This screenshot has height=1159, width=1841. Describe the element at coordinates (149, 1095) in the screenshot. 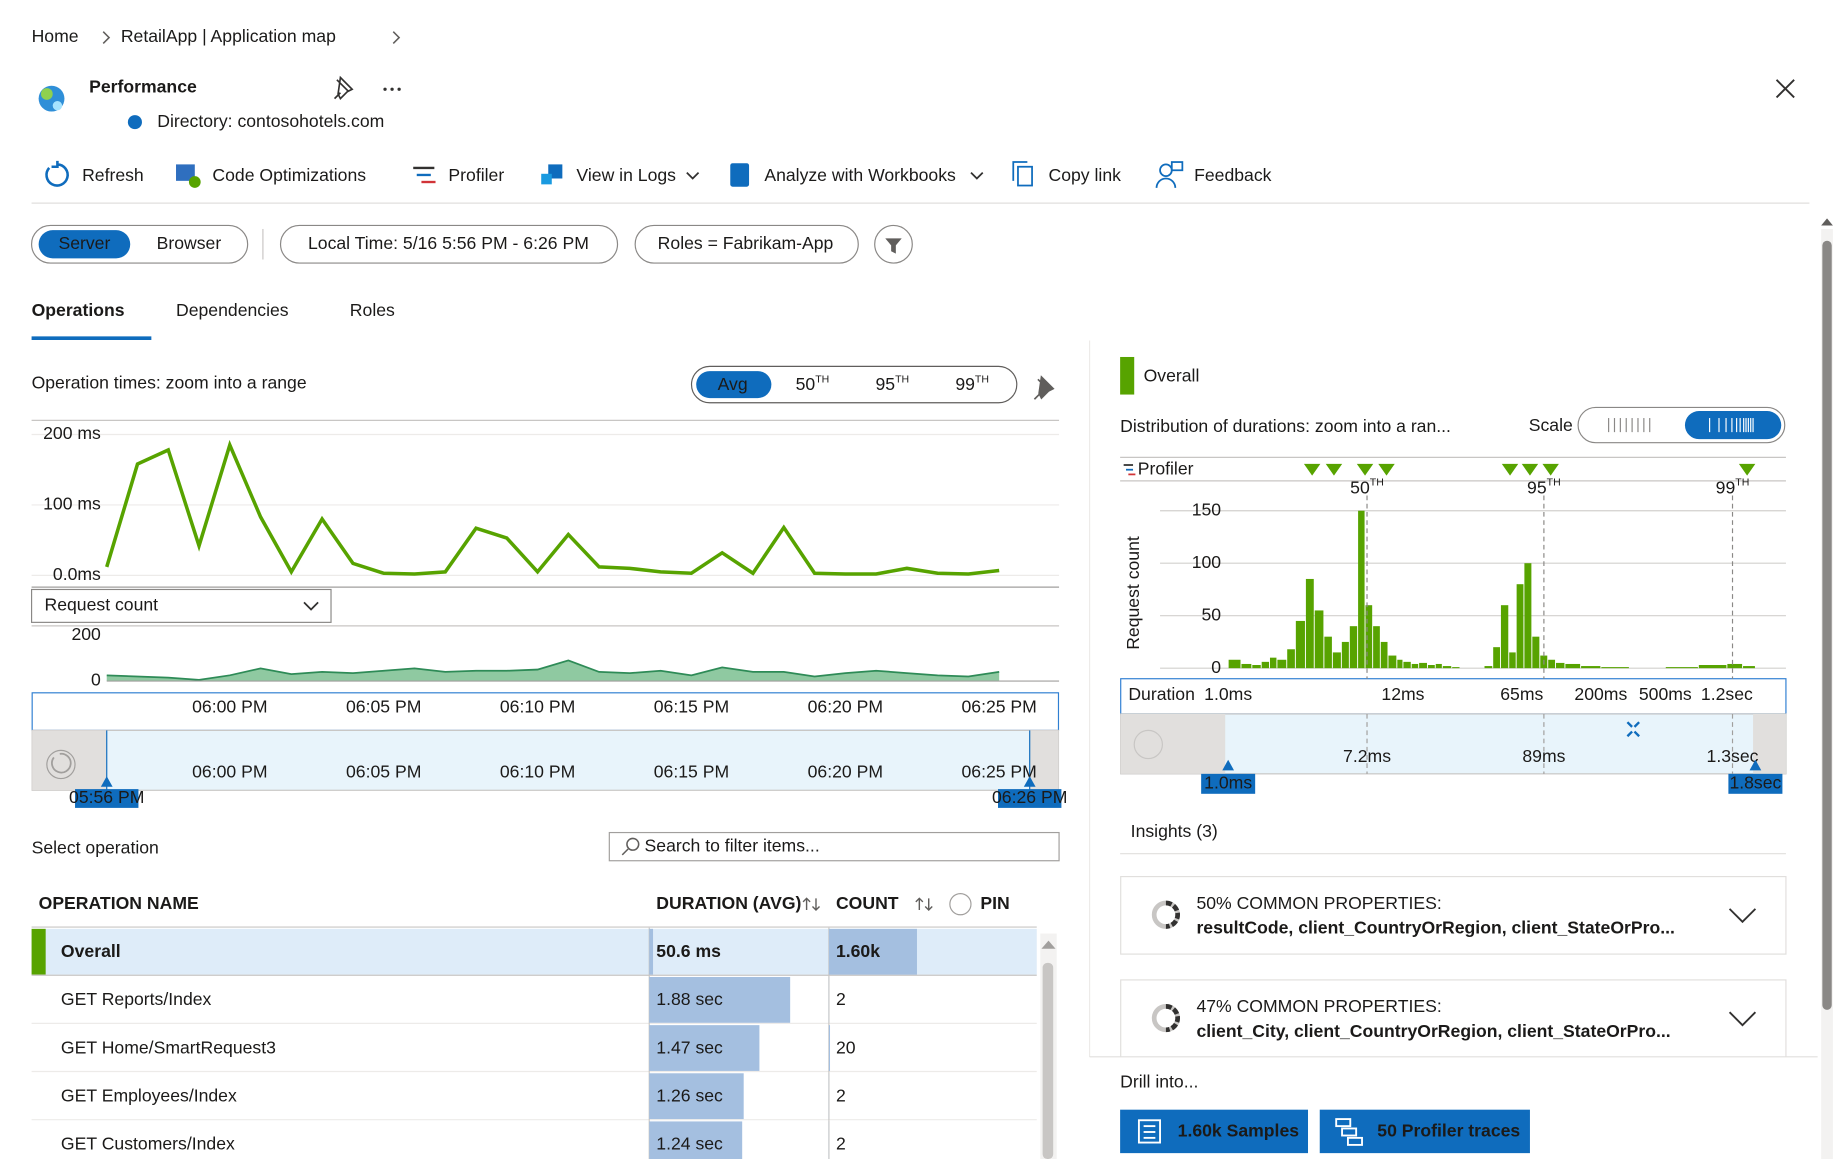

I see `operation-name: GET Employees/Index` at that location.